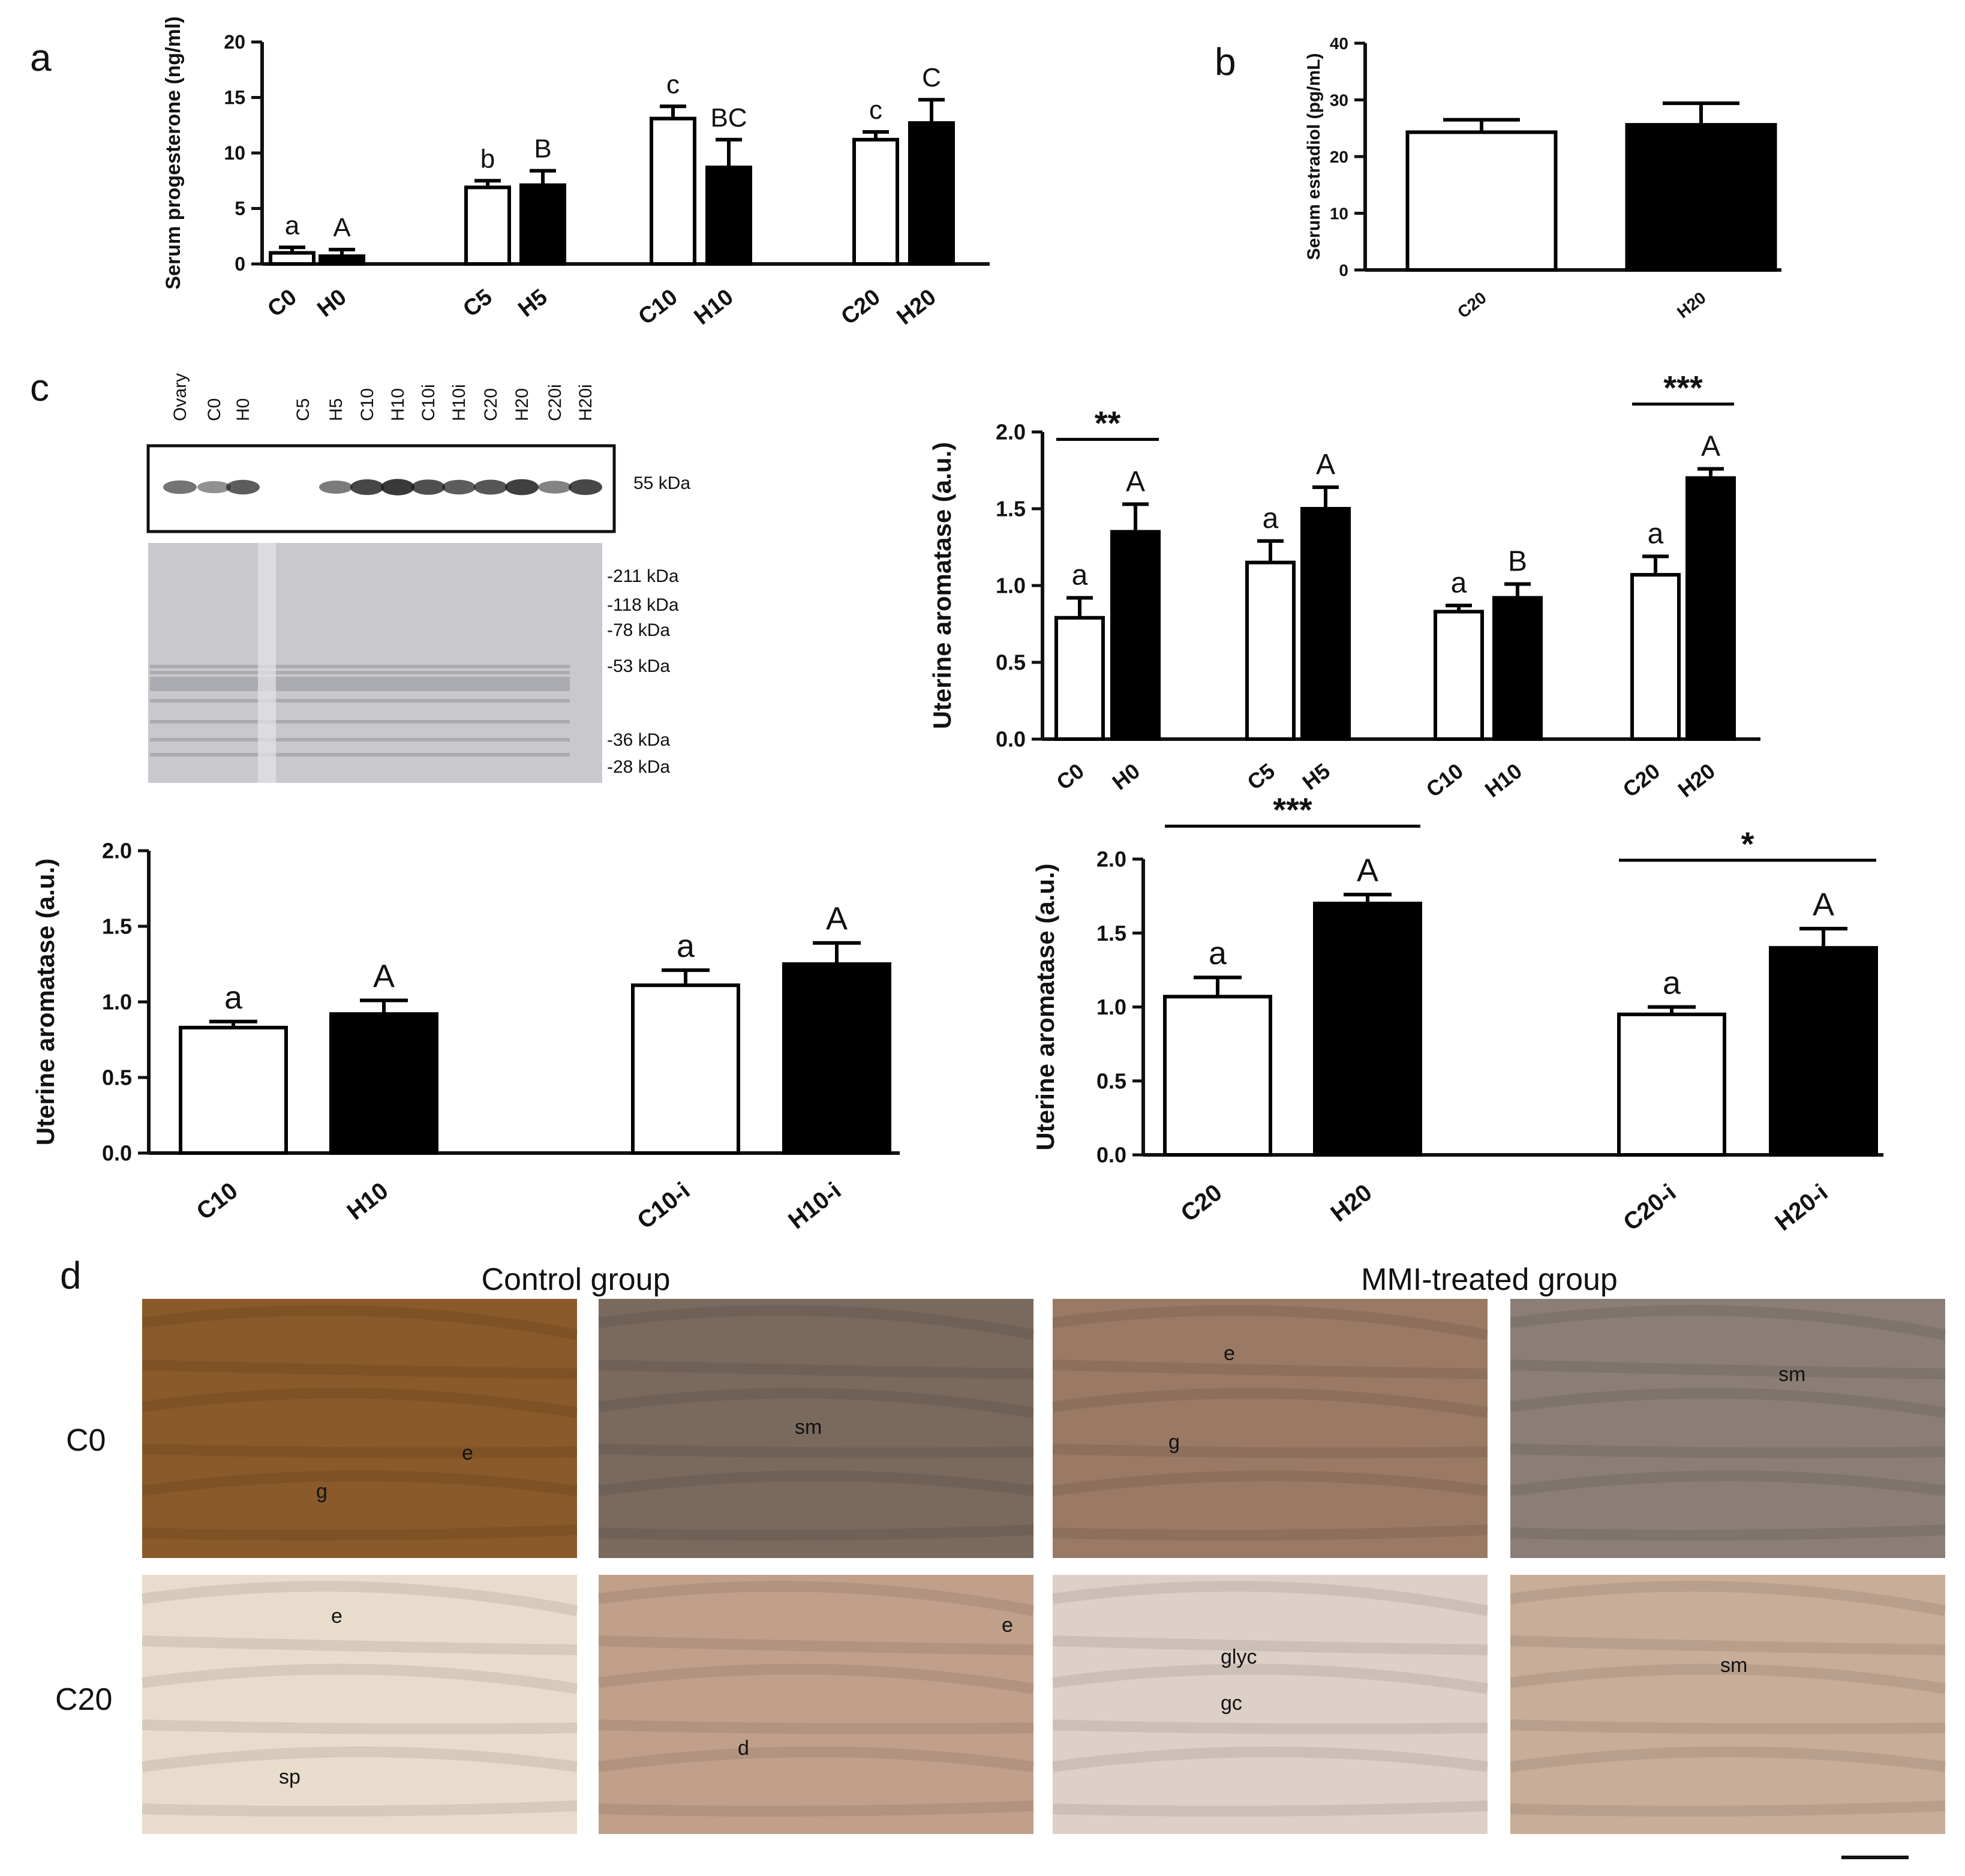 The image size is (1965, 1876). I want to click on stain-gap-lane, so click(267, 663).